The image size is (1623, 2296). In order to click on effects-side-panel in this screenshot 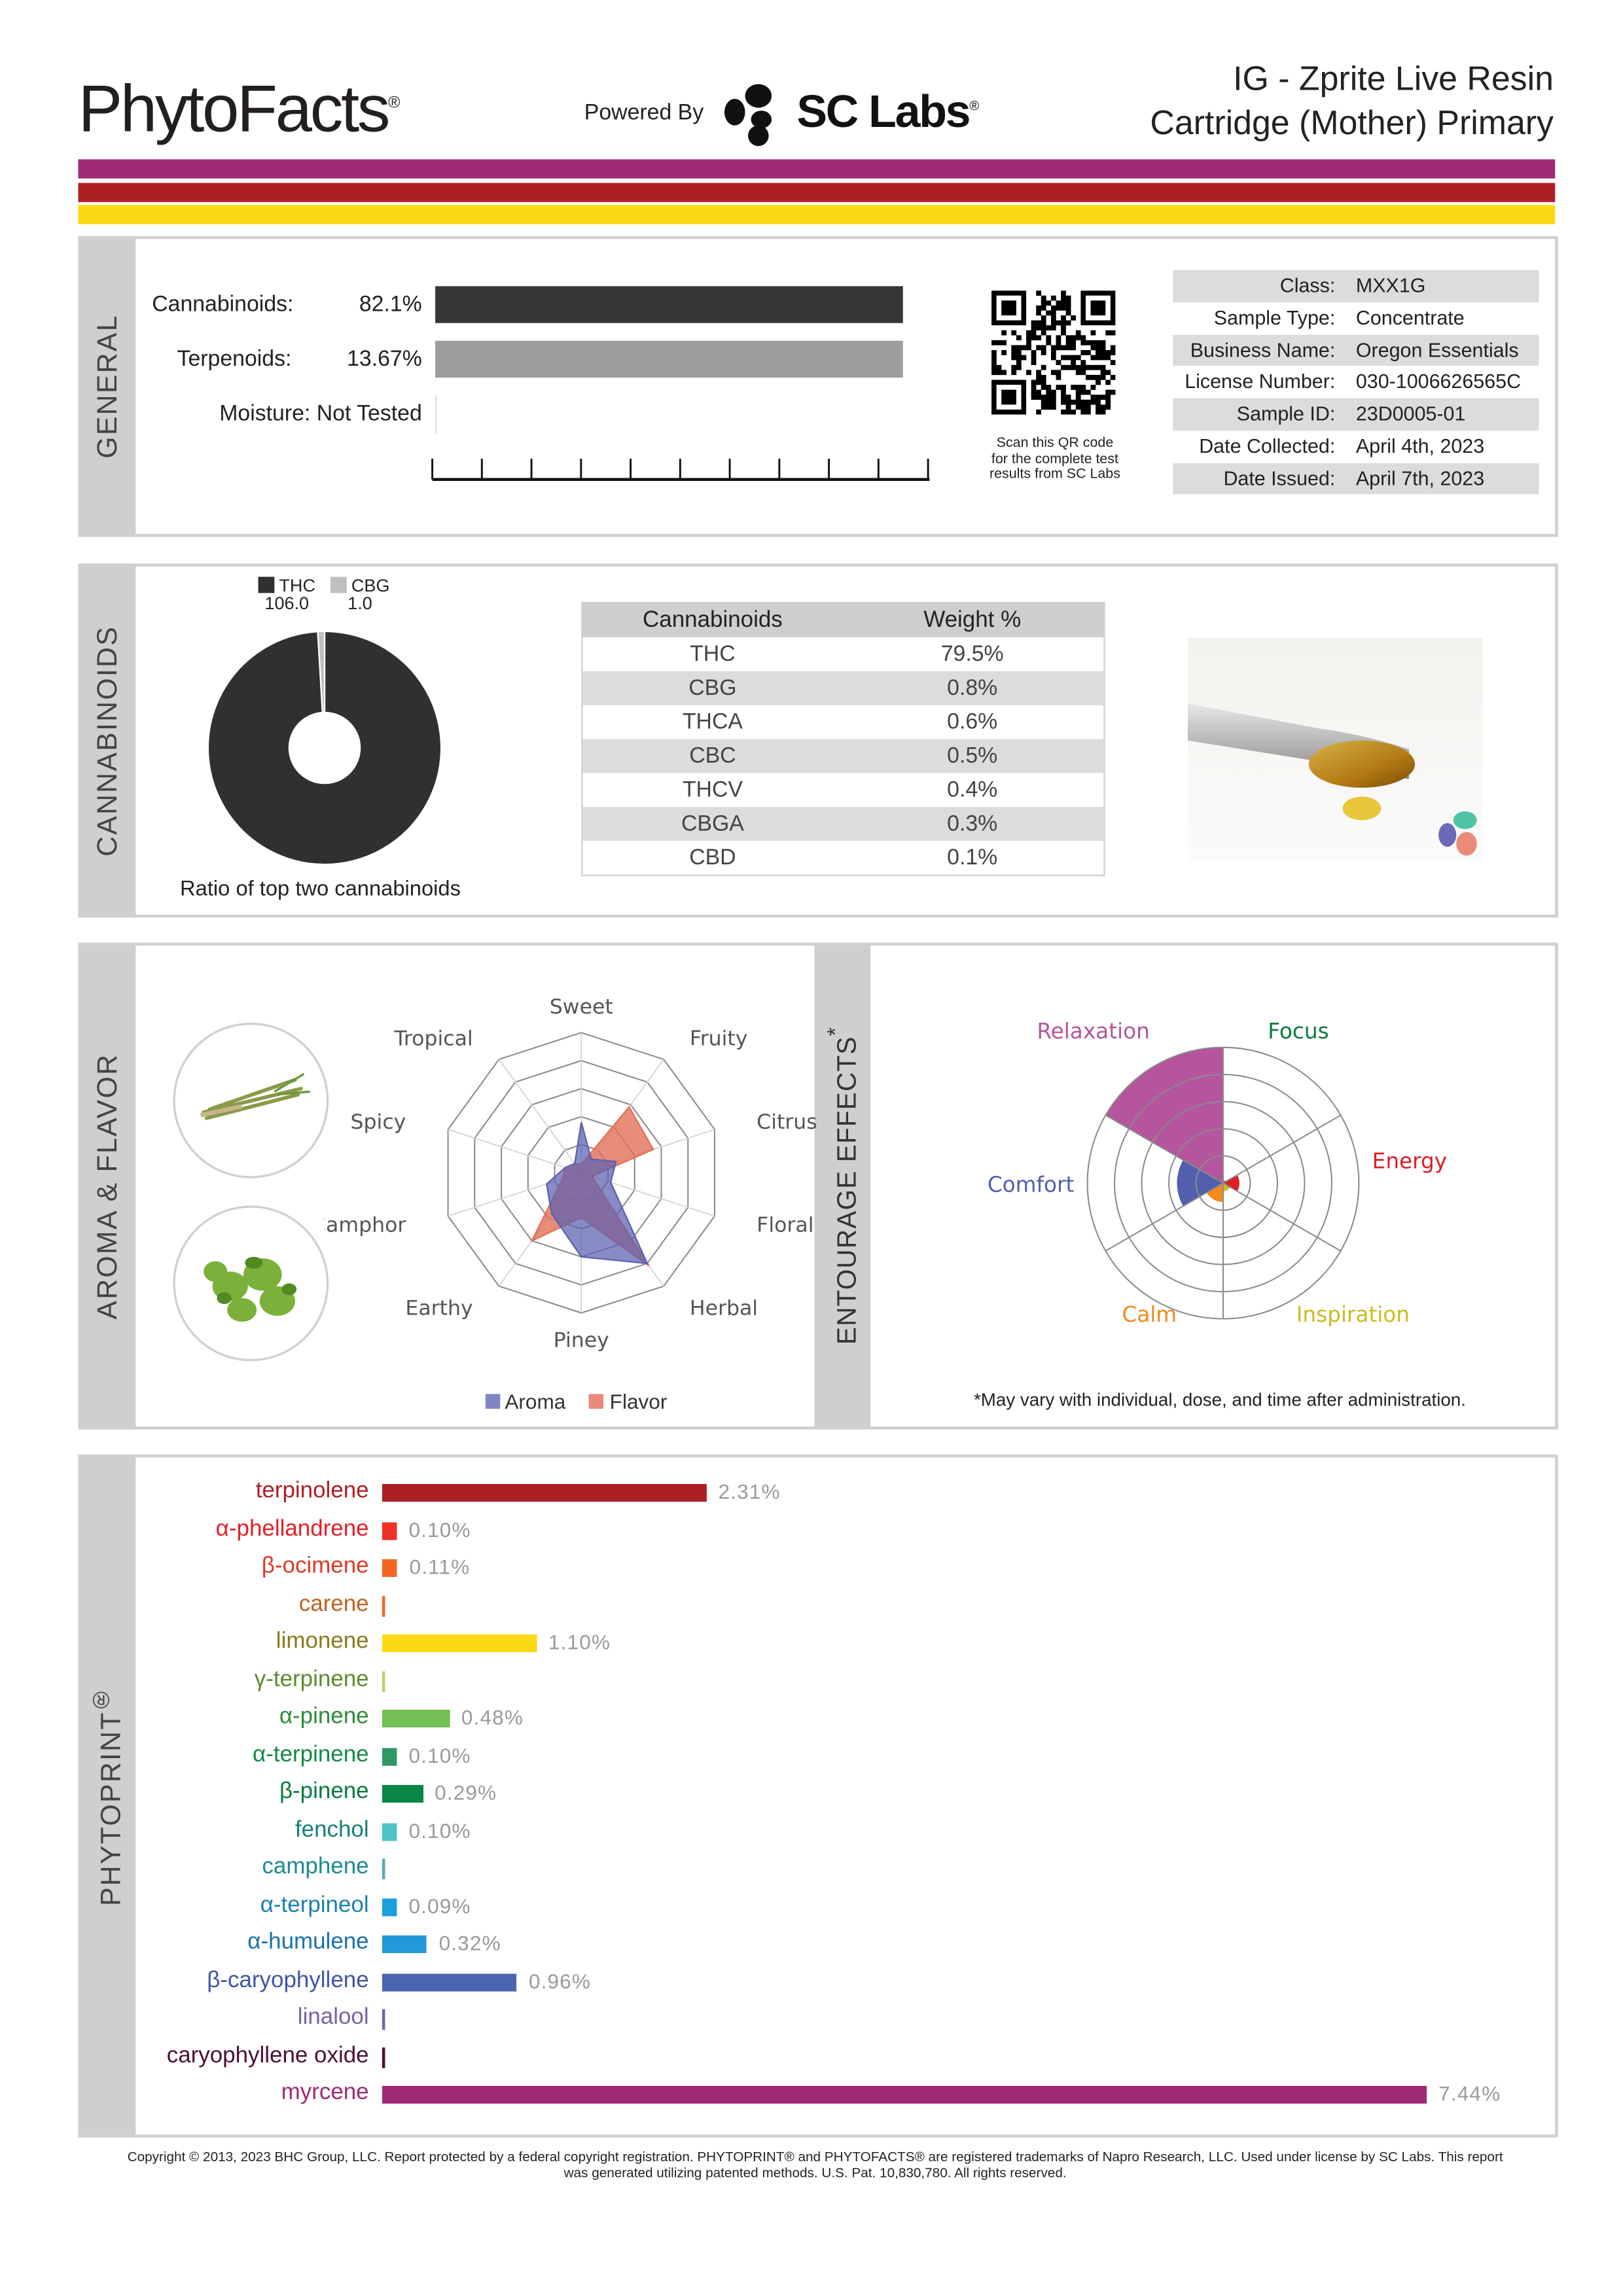, I will do `click(842, 1186)`.